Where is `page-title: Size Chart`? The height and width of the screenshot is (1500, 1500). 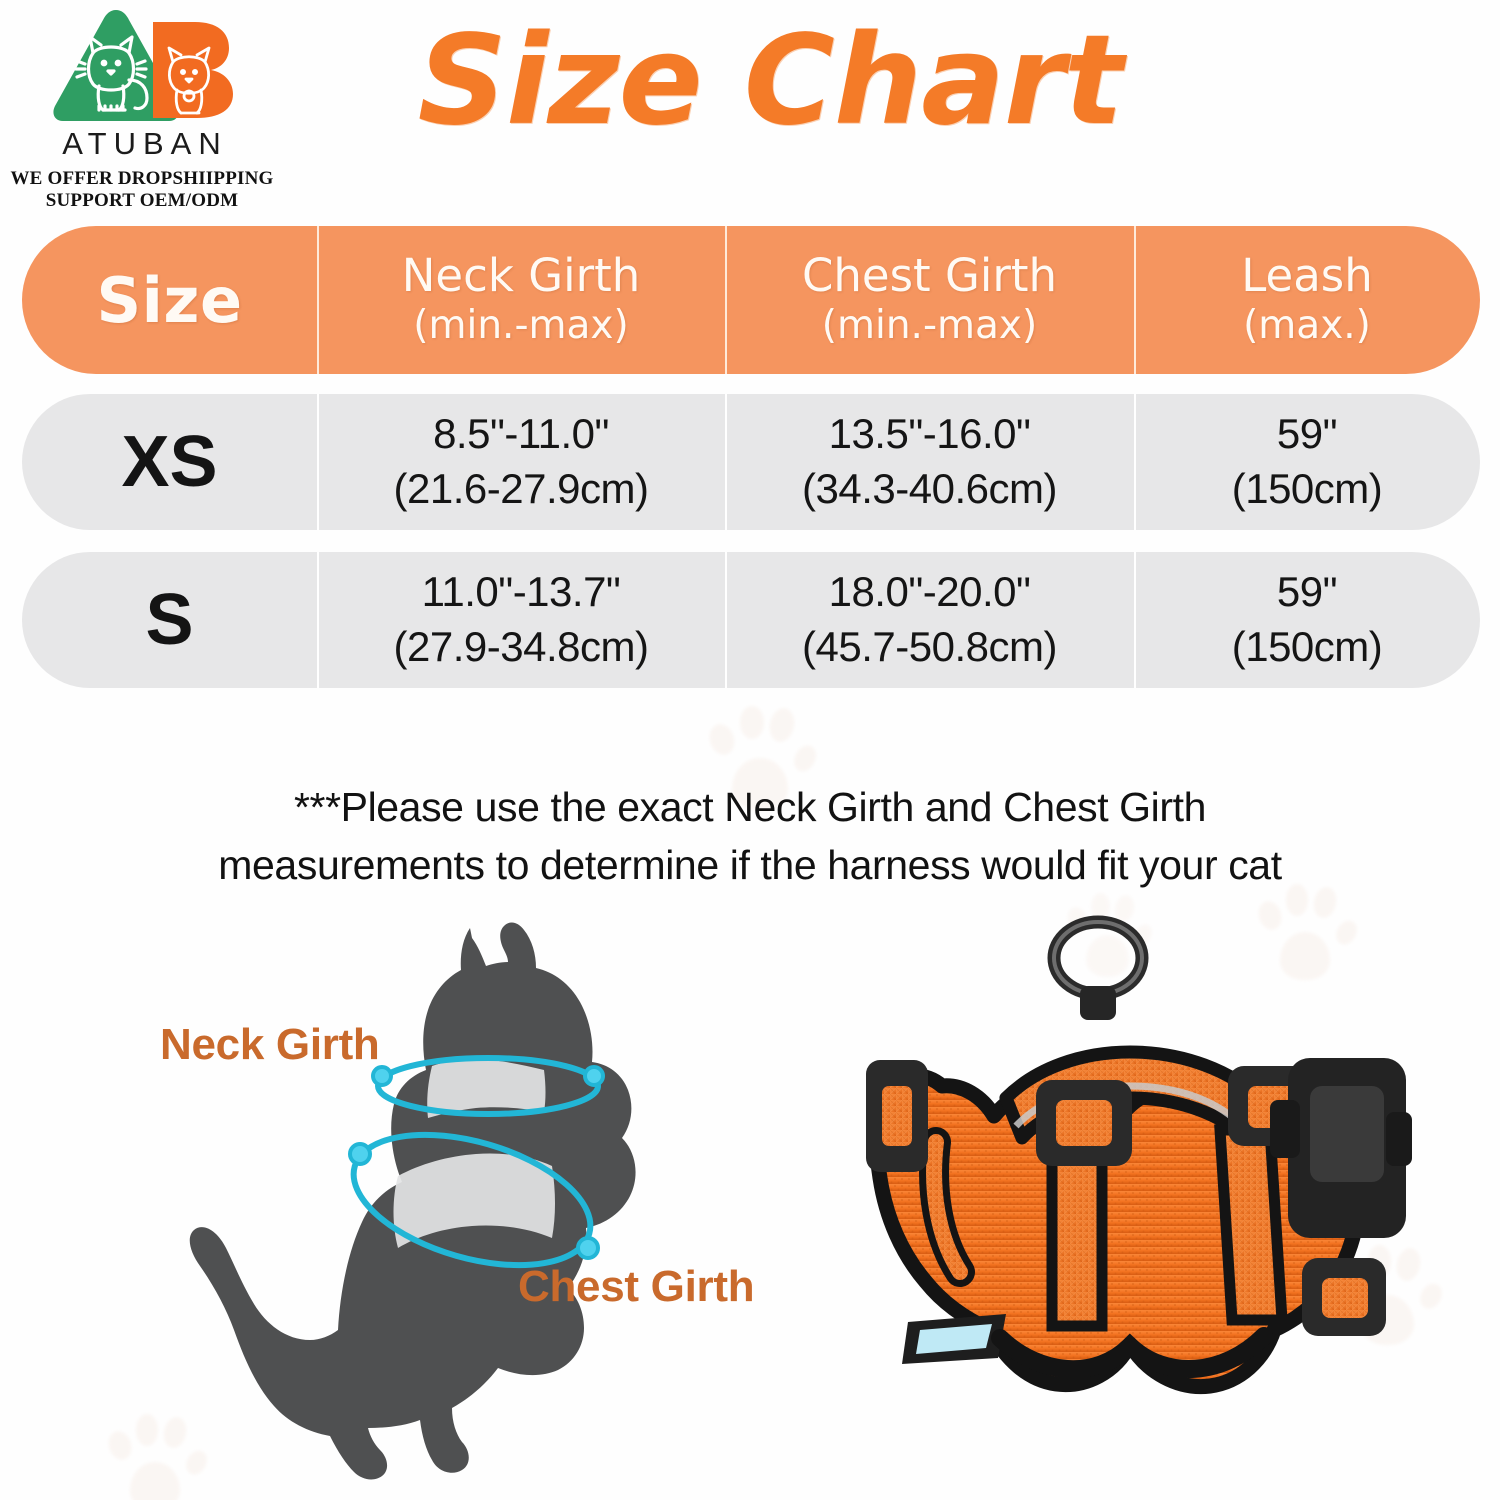 page-title: Size Chart is located at coordinates (770, 81).